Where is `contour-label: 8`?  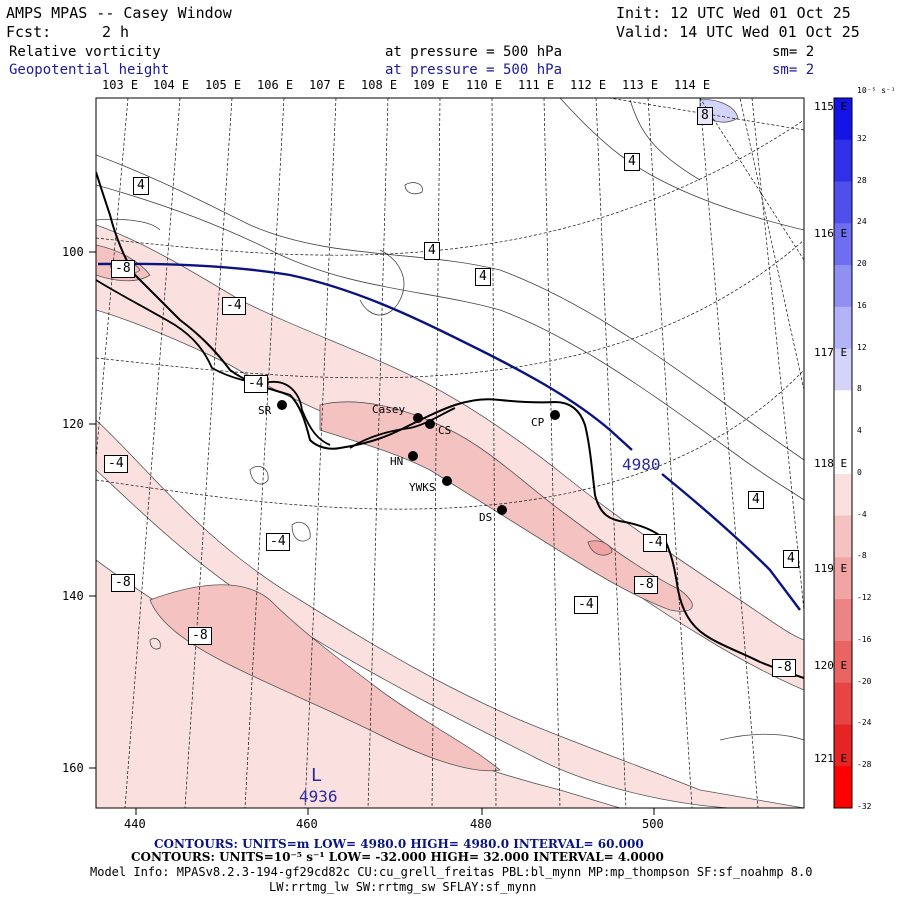
contour-label: 8 is located at coordinates (705, 116).